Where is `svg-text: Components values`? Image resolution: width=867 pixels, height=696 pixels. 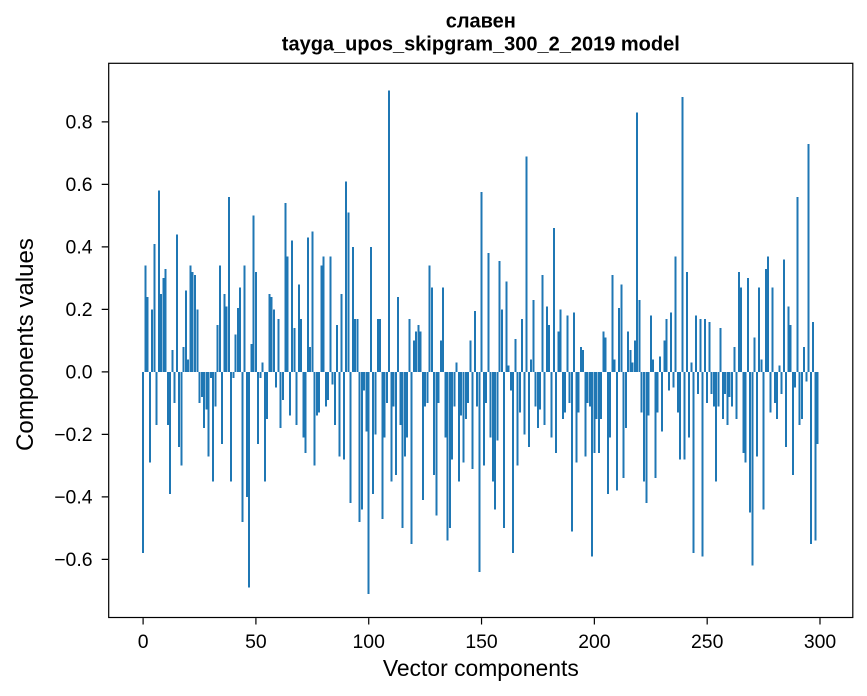
svg-text: Components values is located at coordinates (25, 344).